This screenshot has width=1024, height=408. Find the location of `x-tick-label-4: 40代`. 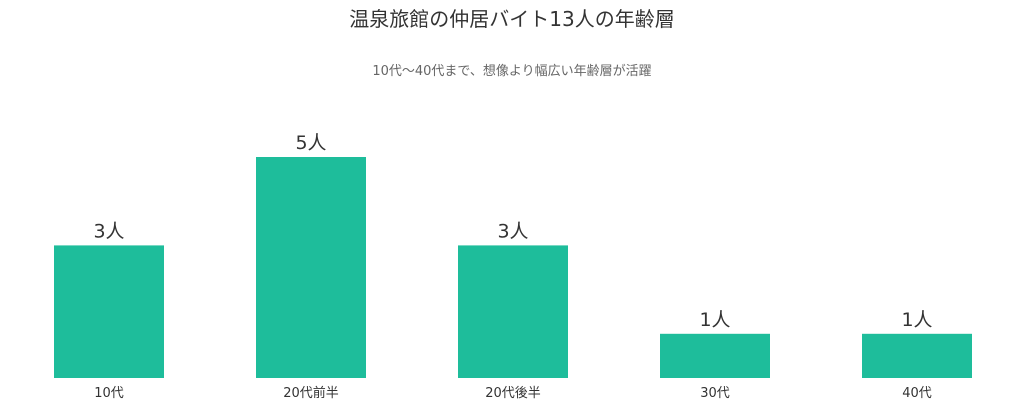

x-tick-label-4: 40代 is located at coordinates (917, 393).